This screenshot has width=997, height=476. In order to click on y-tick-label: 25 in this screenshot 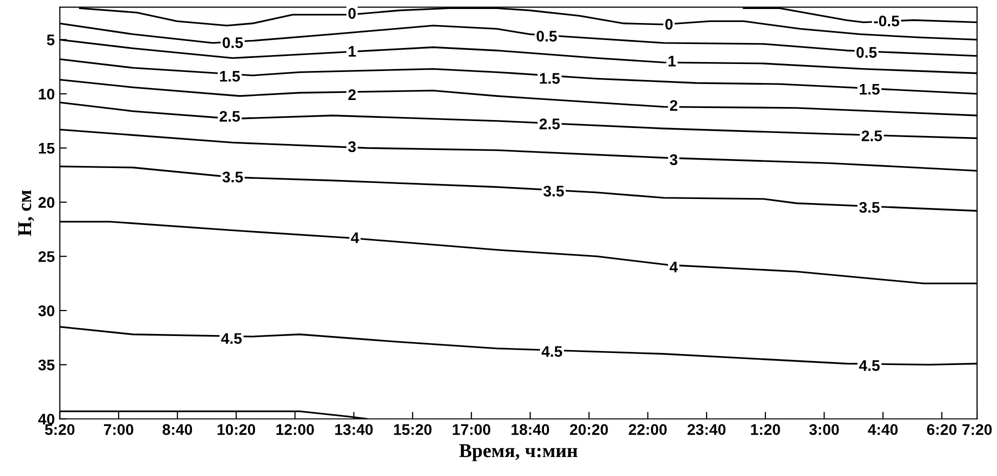, I will do `click(46, 256)`.